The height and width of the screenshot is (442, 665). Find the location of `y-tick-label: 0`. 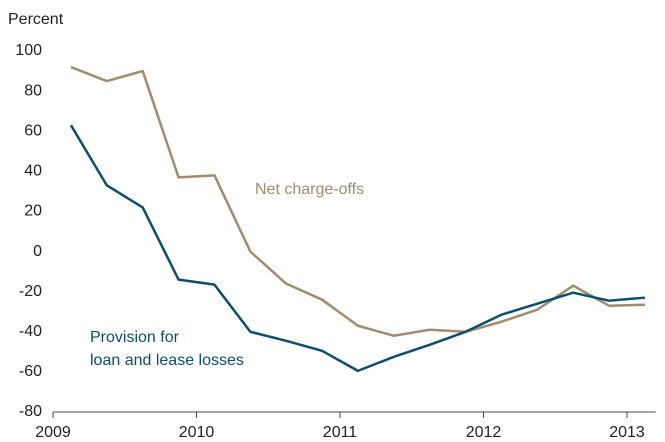

y-tick-label: 0 is located at coordinates (37, 251).